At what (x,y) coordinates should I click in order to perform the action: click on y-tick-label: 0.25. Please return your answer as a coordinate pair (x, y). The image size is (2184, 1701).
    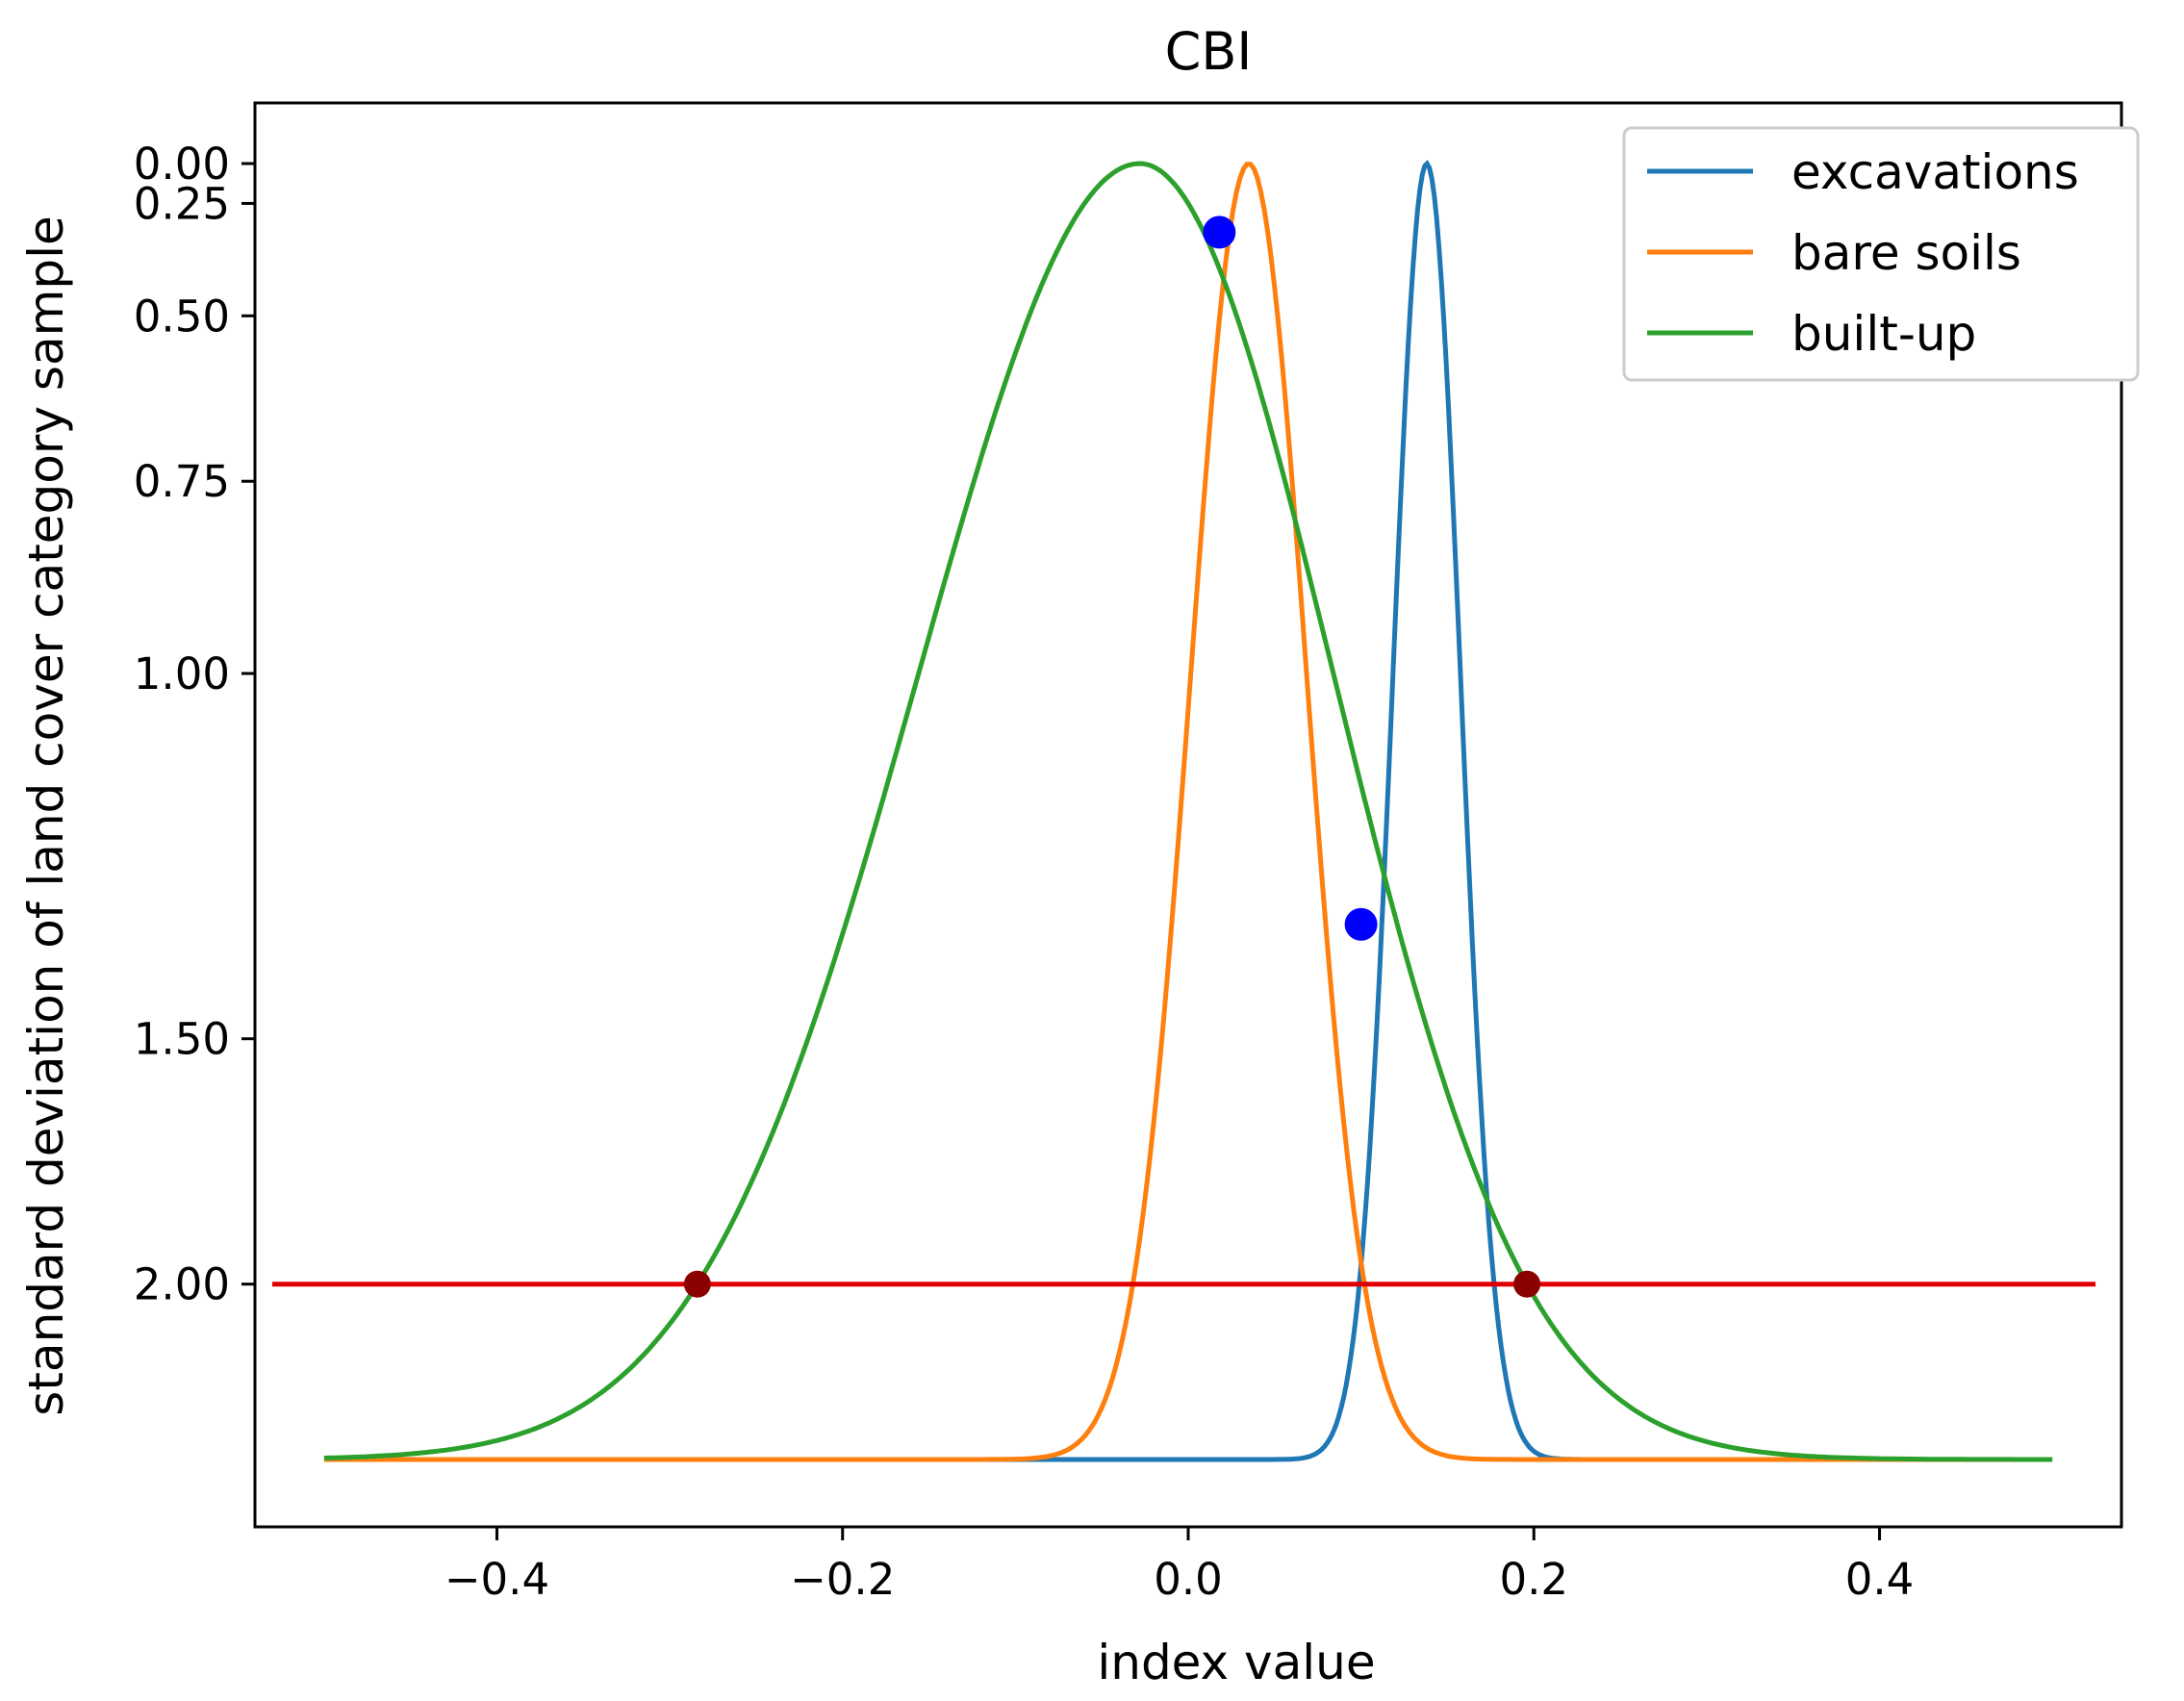
    Looking at the image, I should click on (182, 204).